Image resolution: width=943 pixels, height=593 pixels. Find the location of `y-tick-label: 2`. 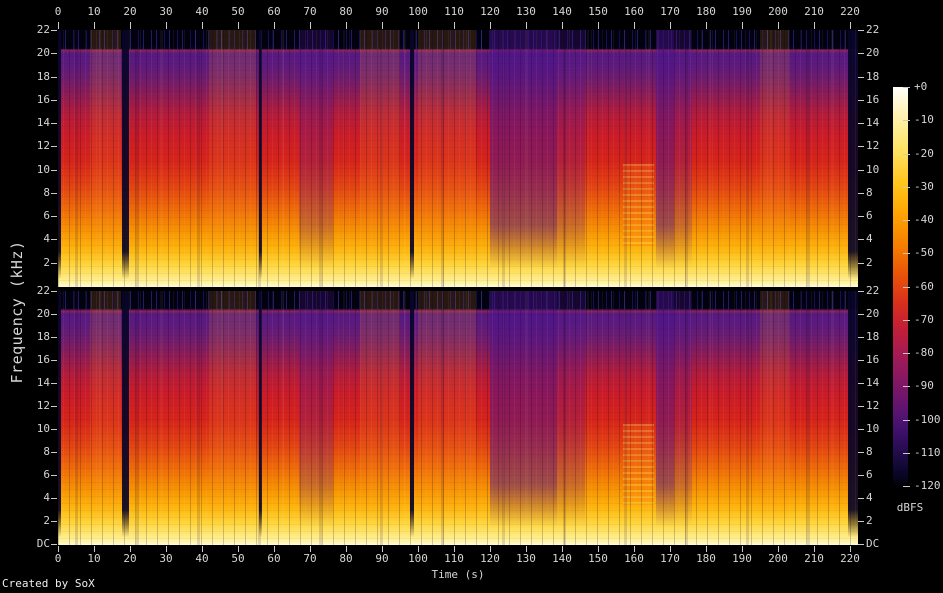

y-tick-label: 2 is located at coordinates (869, 262).